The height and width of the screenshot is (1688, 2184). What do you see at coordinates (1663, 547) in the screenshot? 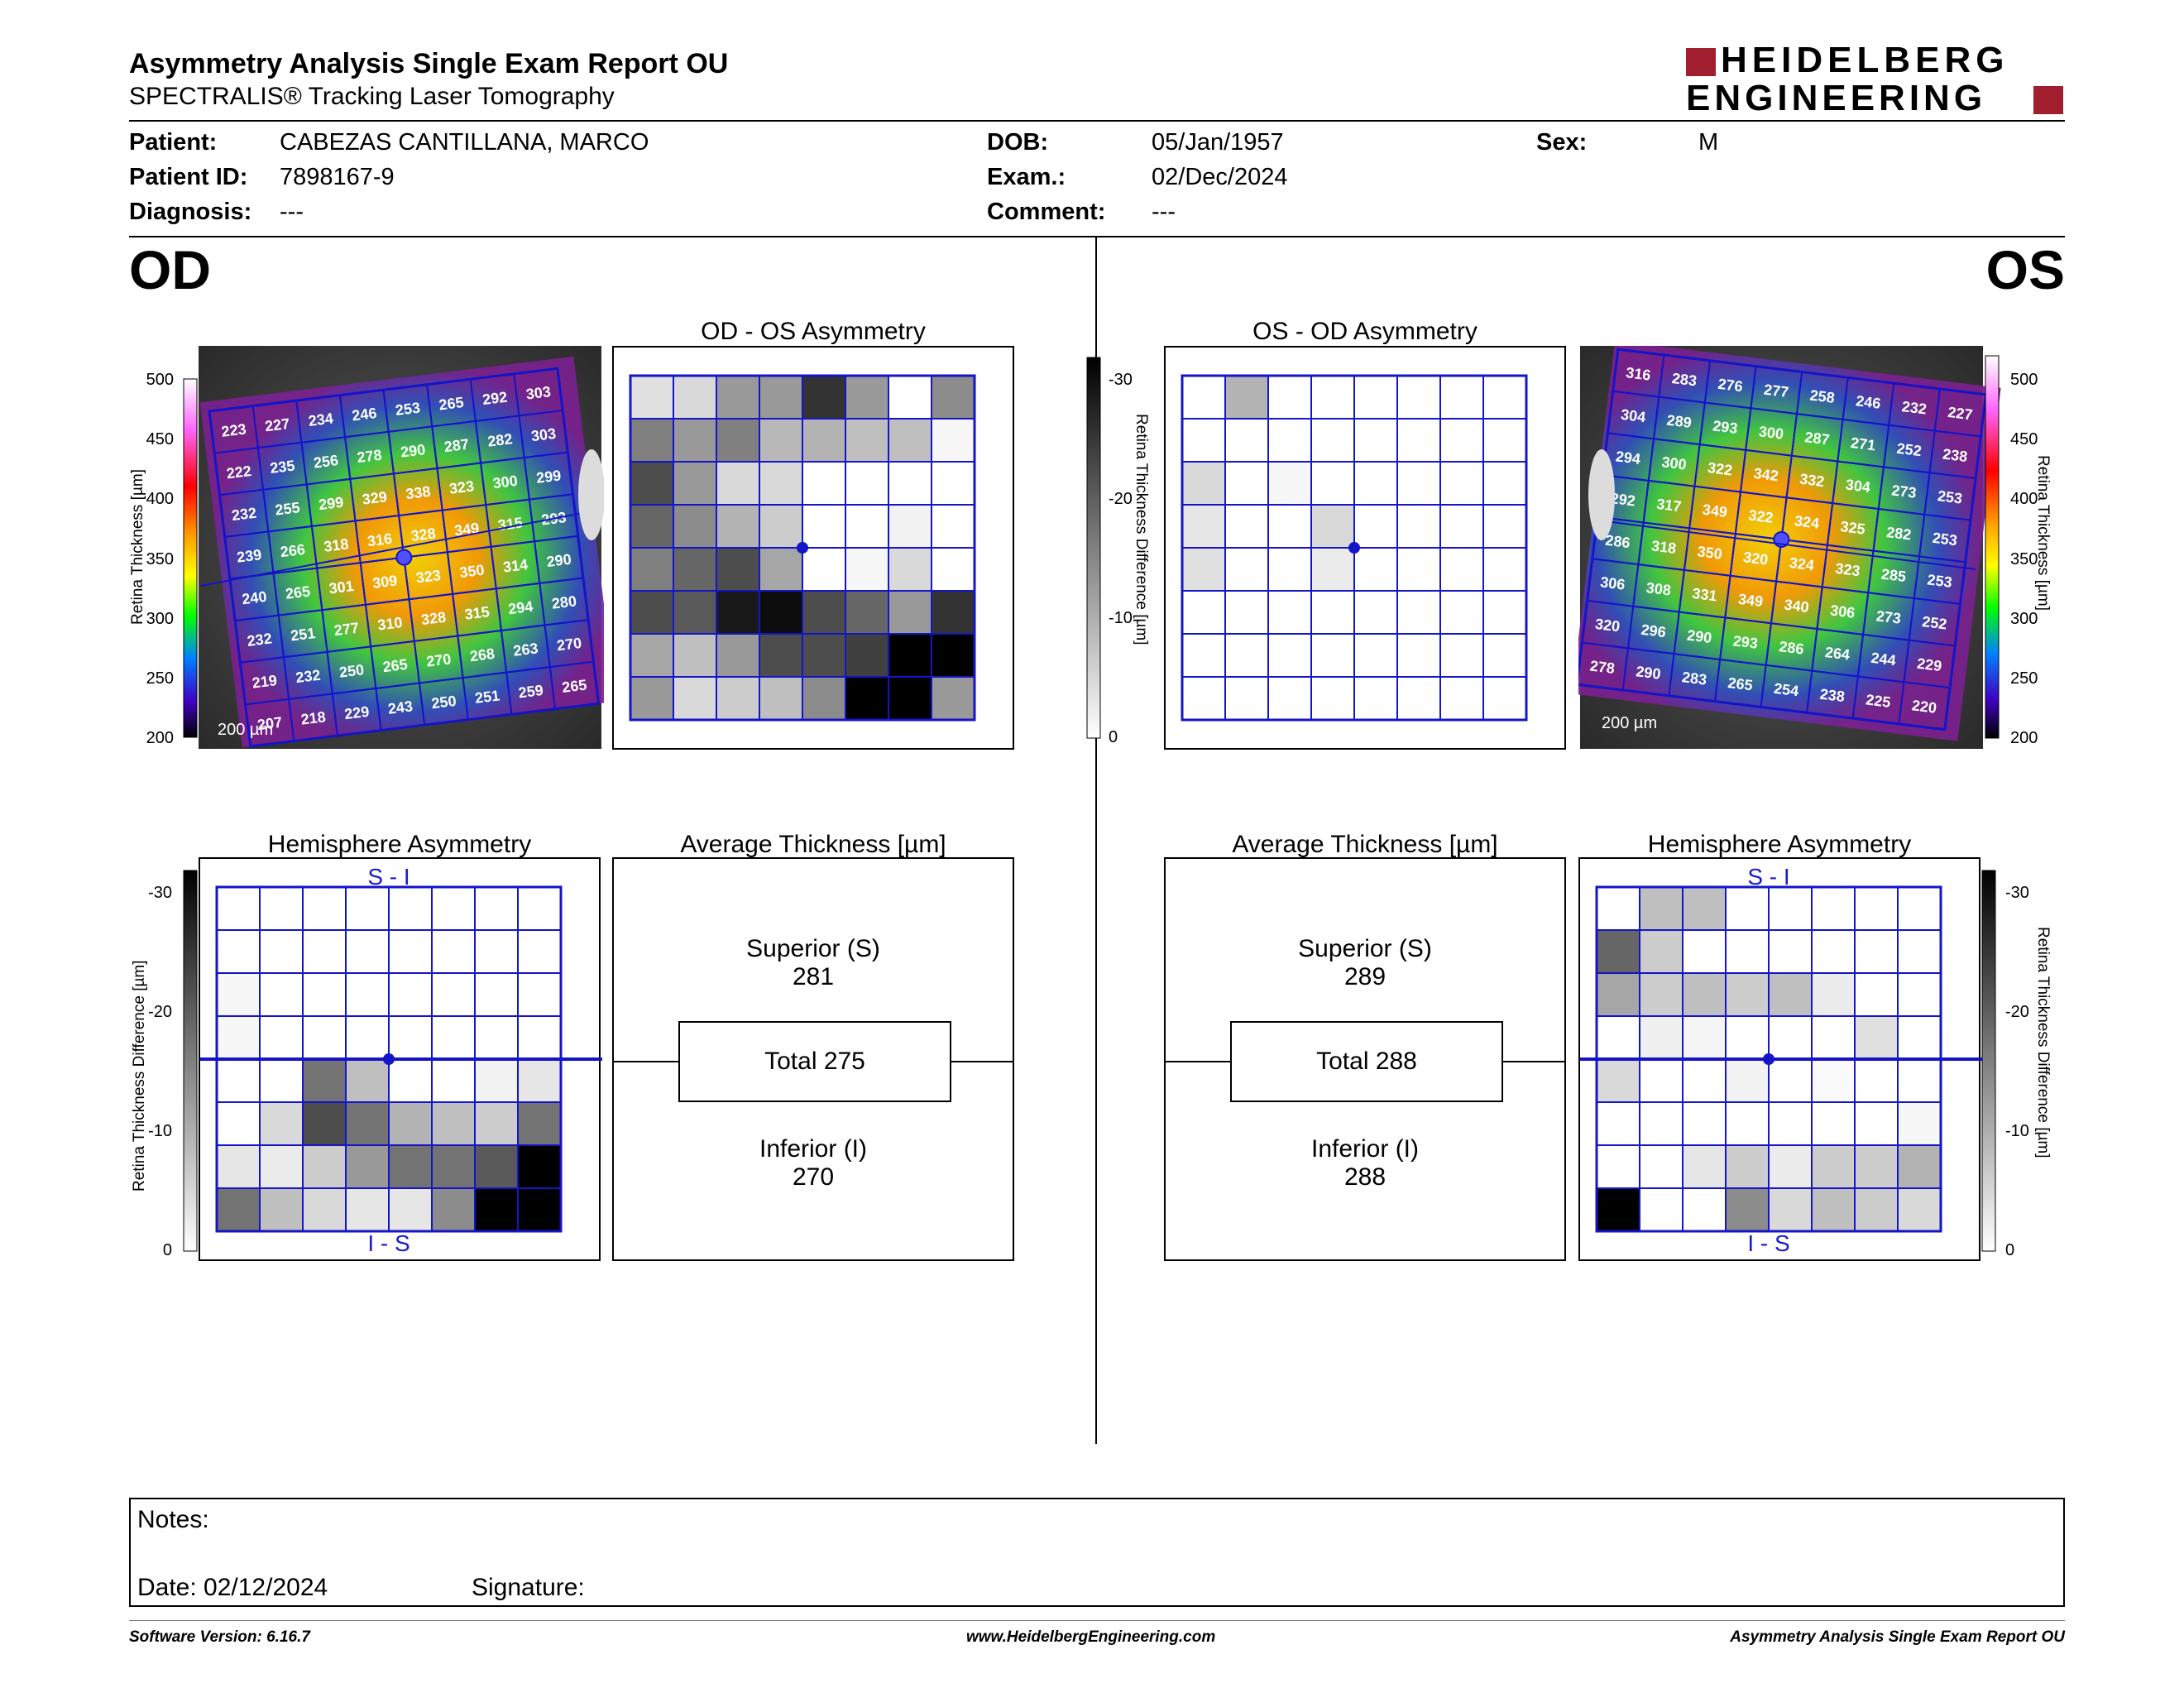
I see `os-thickness-value: 318` at bounding box center [1663, 547].